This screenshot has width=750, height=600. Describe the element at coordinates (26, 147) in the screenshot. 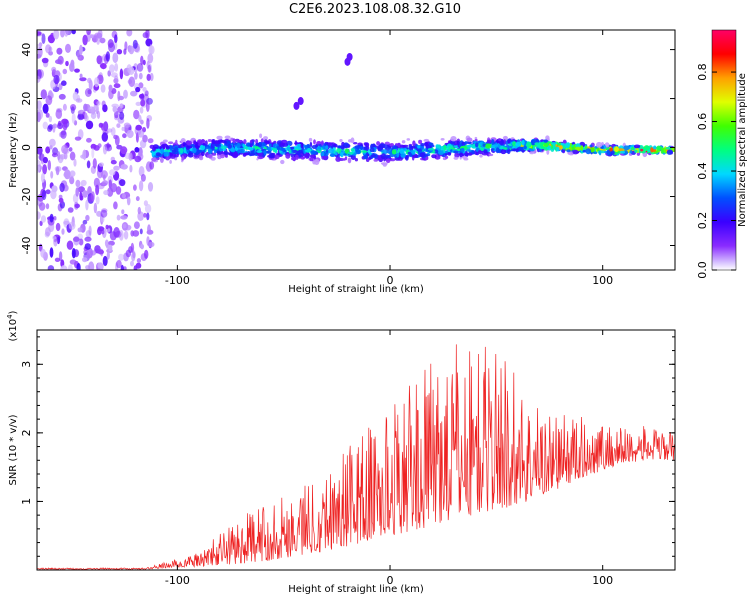

I see `spectrogram-ytick-label: 0` at that location.